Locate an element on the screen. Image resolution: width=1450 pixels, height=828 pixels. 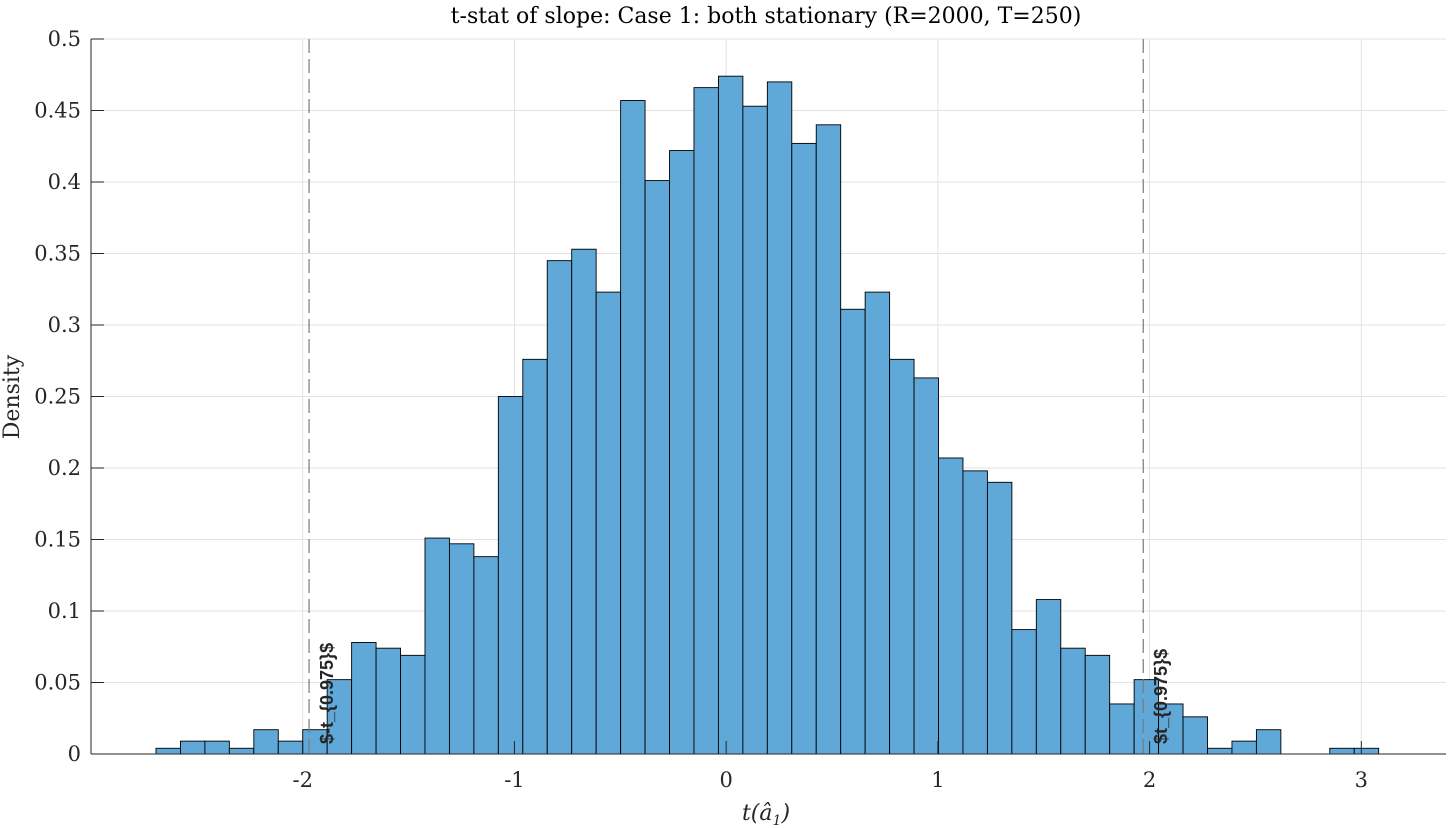
y-axis-label: Density is located at coordinates (12, 396).